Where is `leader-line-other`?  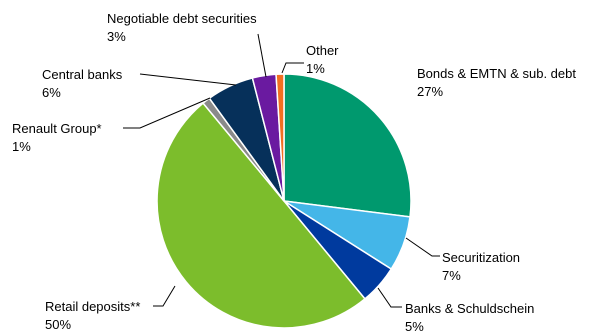 leader-line-other is located at coordinates (292, 68).